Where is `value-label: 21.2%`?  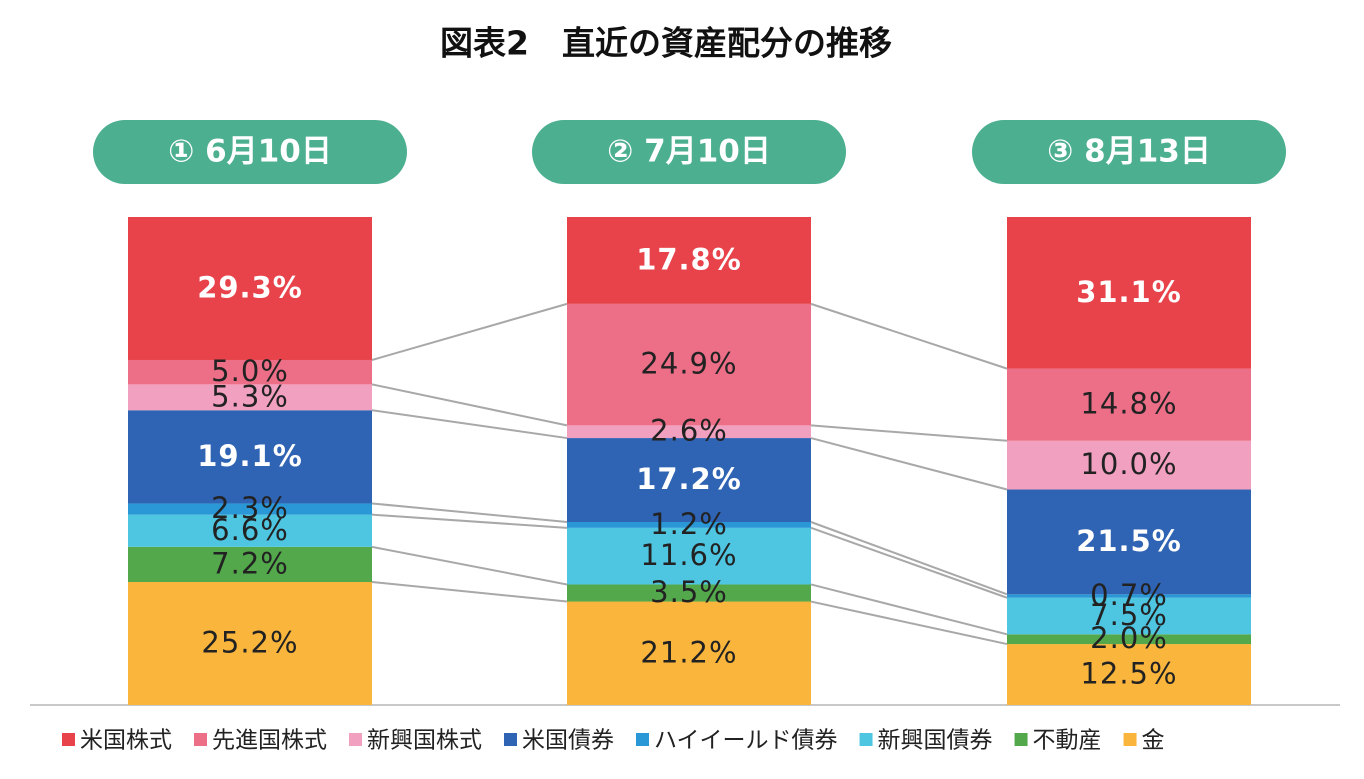 value-label: 21.2% is located at coordinates (688, 652).